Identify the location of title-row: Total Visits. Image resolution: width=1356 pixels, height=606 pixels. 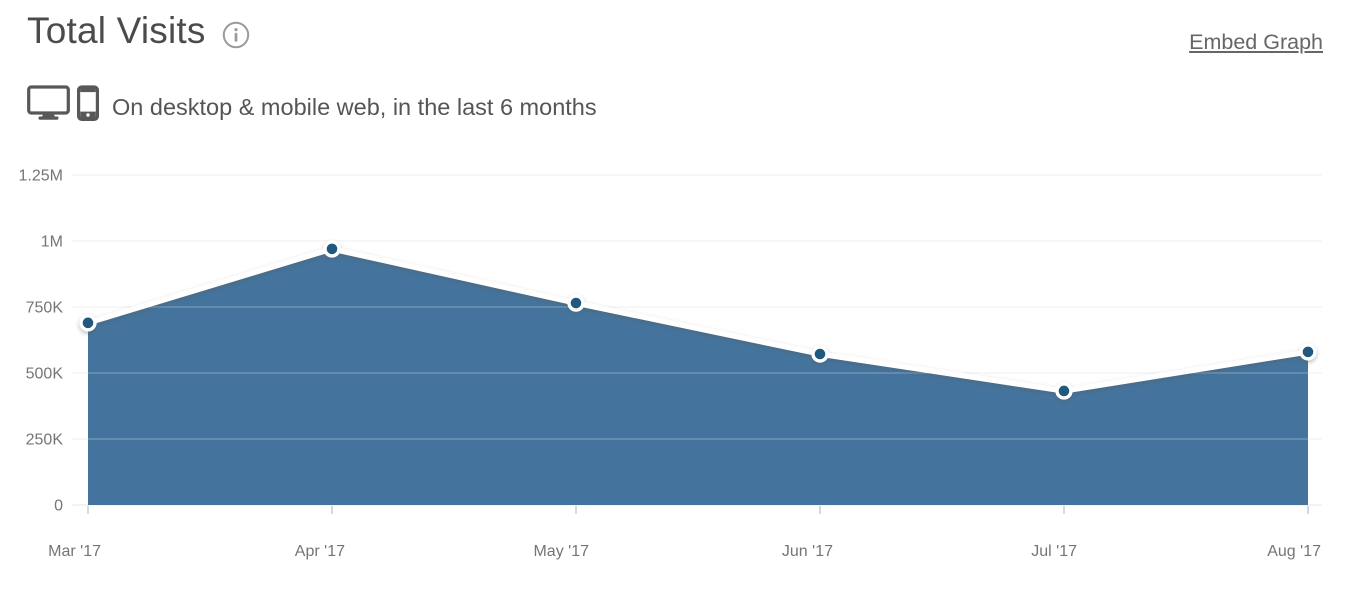
(138, 31).